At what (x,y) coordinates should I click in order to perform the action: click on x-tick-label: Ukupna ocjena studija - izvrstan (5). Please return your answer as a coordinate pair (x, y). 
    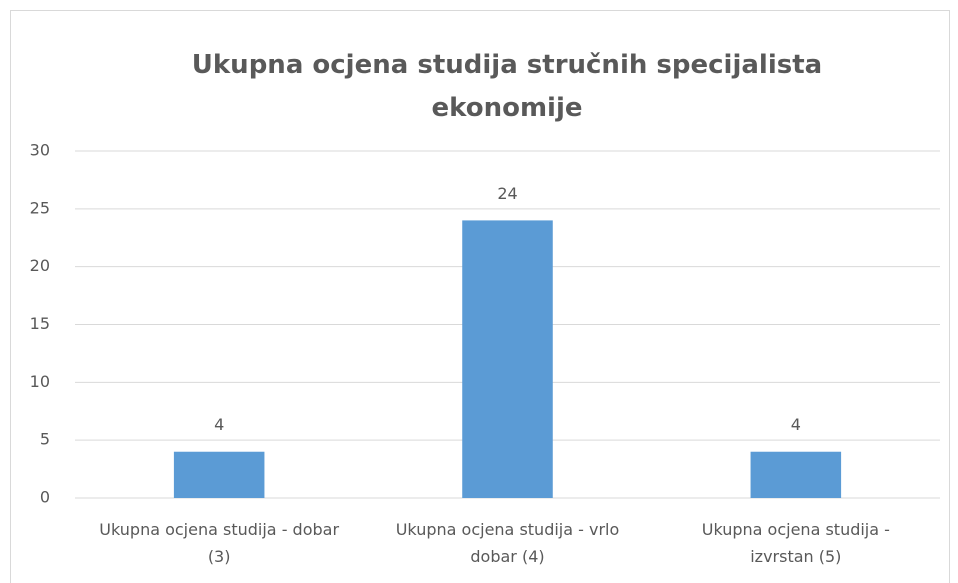
    Looking at the image, I should click on (795, 543).